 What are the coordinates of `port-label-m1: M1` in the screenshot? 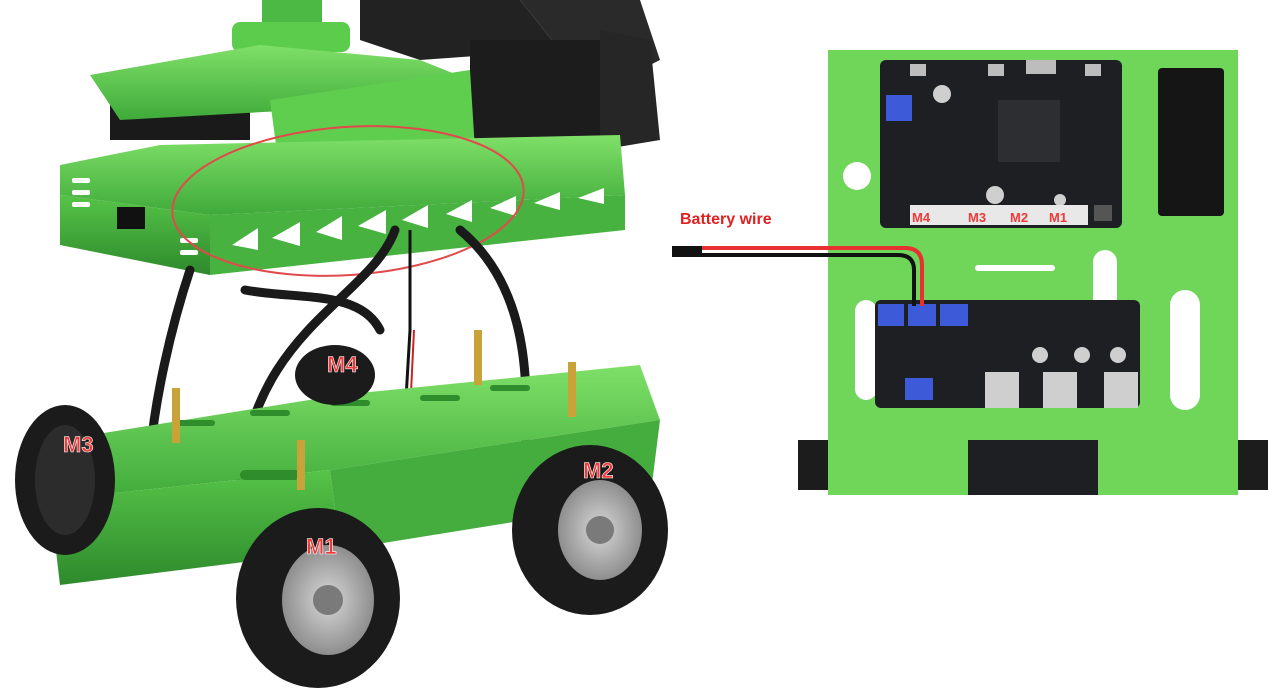 It's located at (1058, 217).